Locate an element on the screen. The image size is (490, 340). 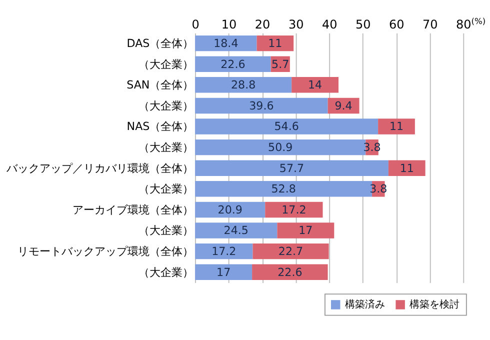
x-tick-label: 40 is located at coordinates (330, 25).